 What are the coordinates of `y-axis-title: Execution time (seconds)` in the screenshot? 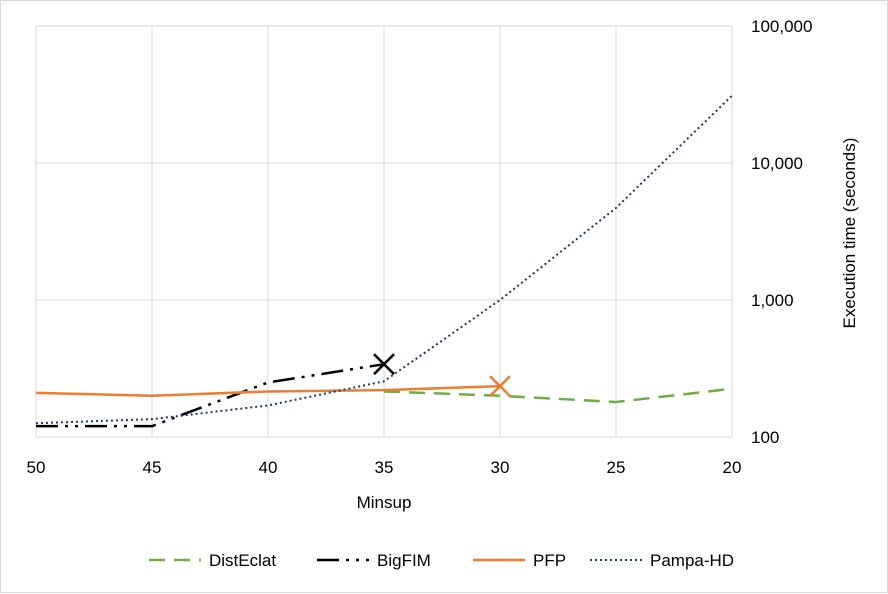 It's located at (849, 233).